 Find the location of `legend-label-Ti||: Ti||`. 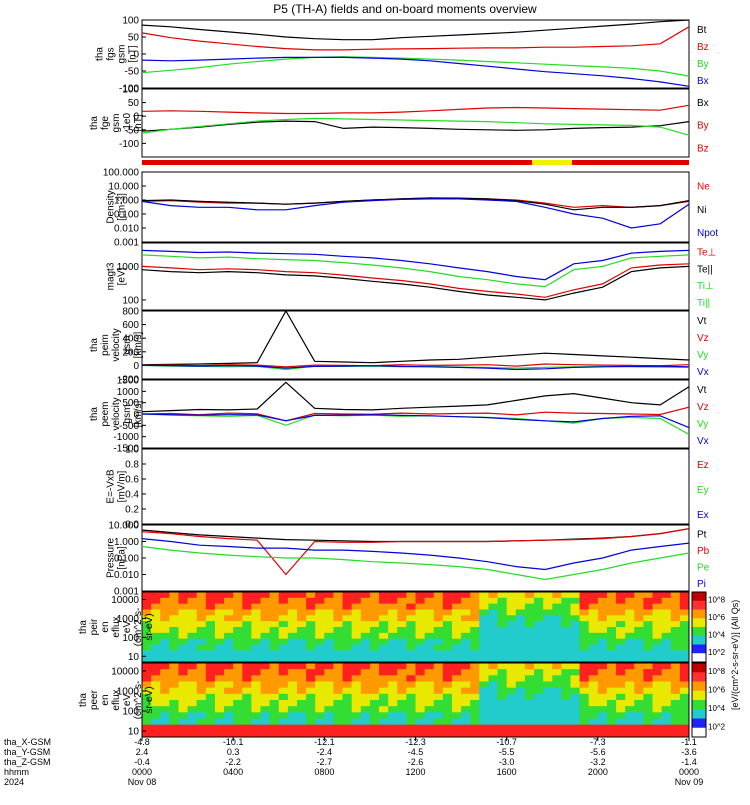

legend-label-Ti||: Ti|| is located at coordinates (703, 303).